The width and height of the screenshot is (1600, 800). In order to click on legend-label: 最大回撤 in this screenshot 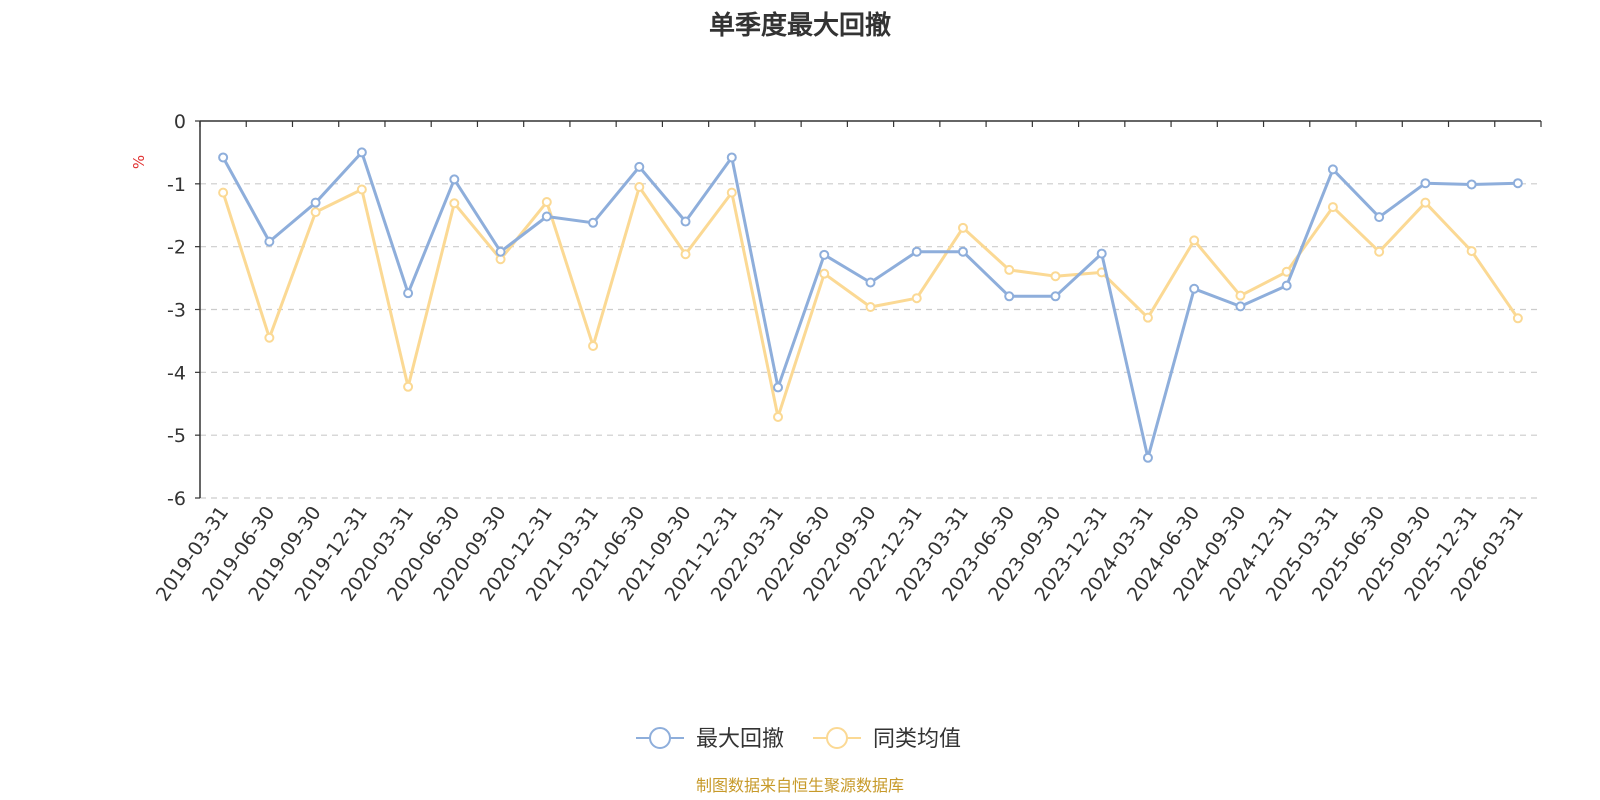, I will do `click(740, 739)`.